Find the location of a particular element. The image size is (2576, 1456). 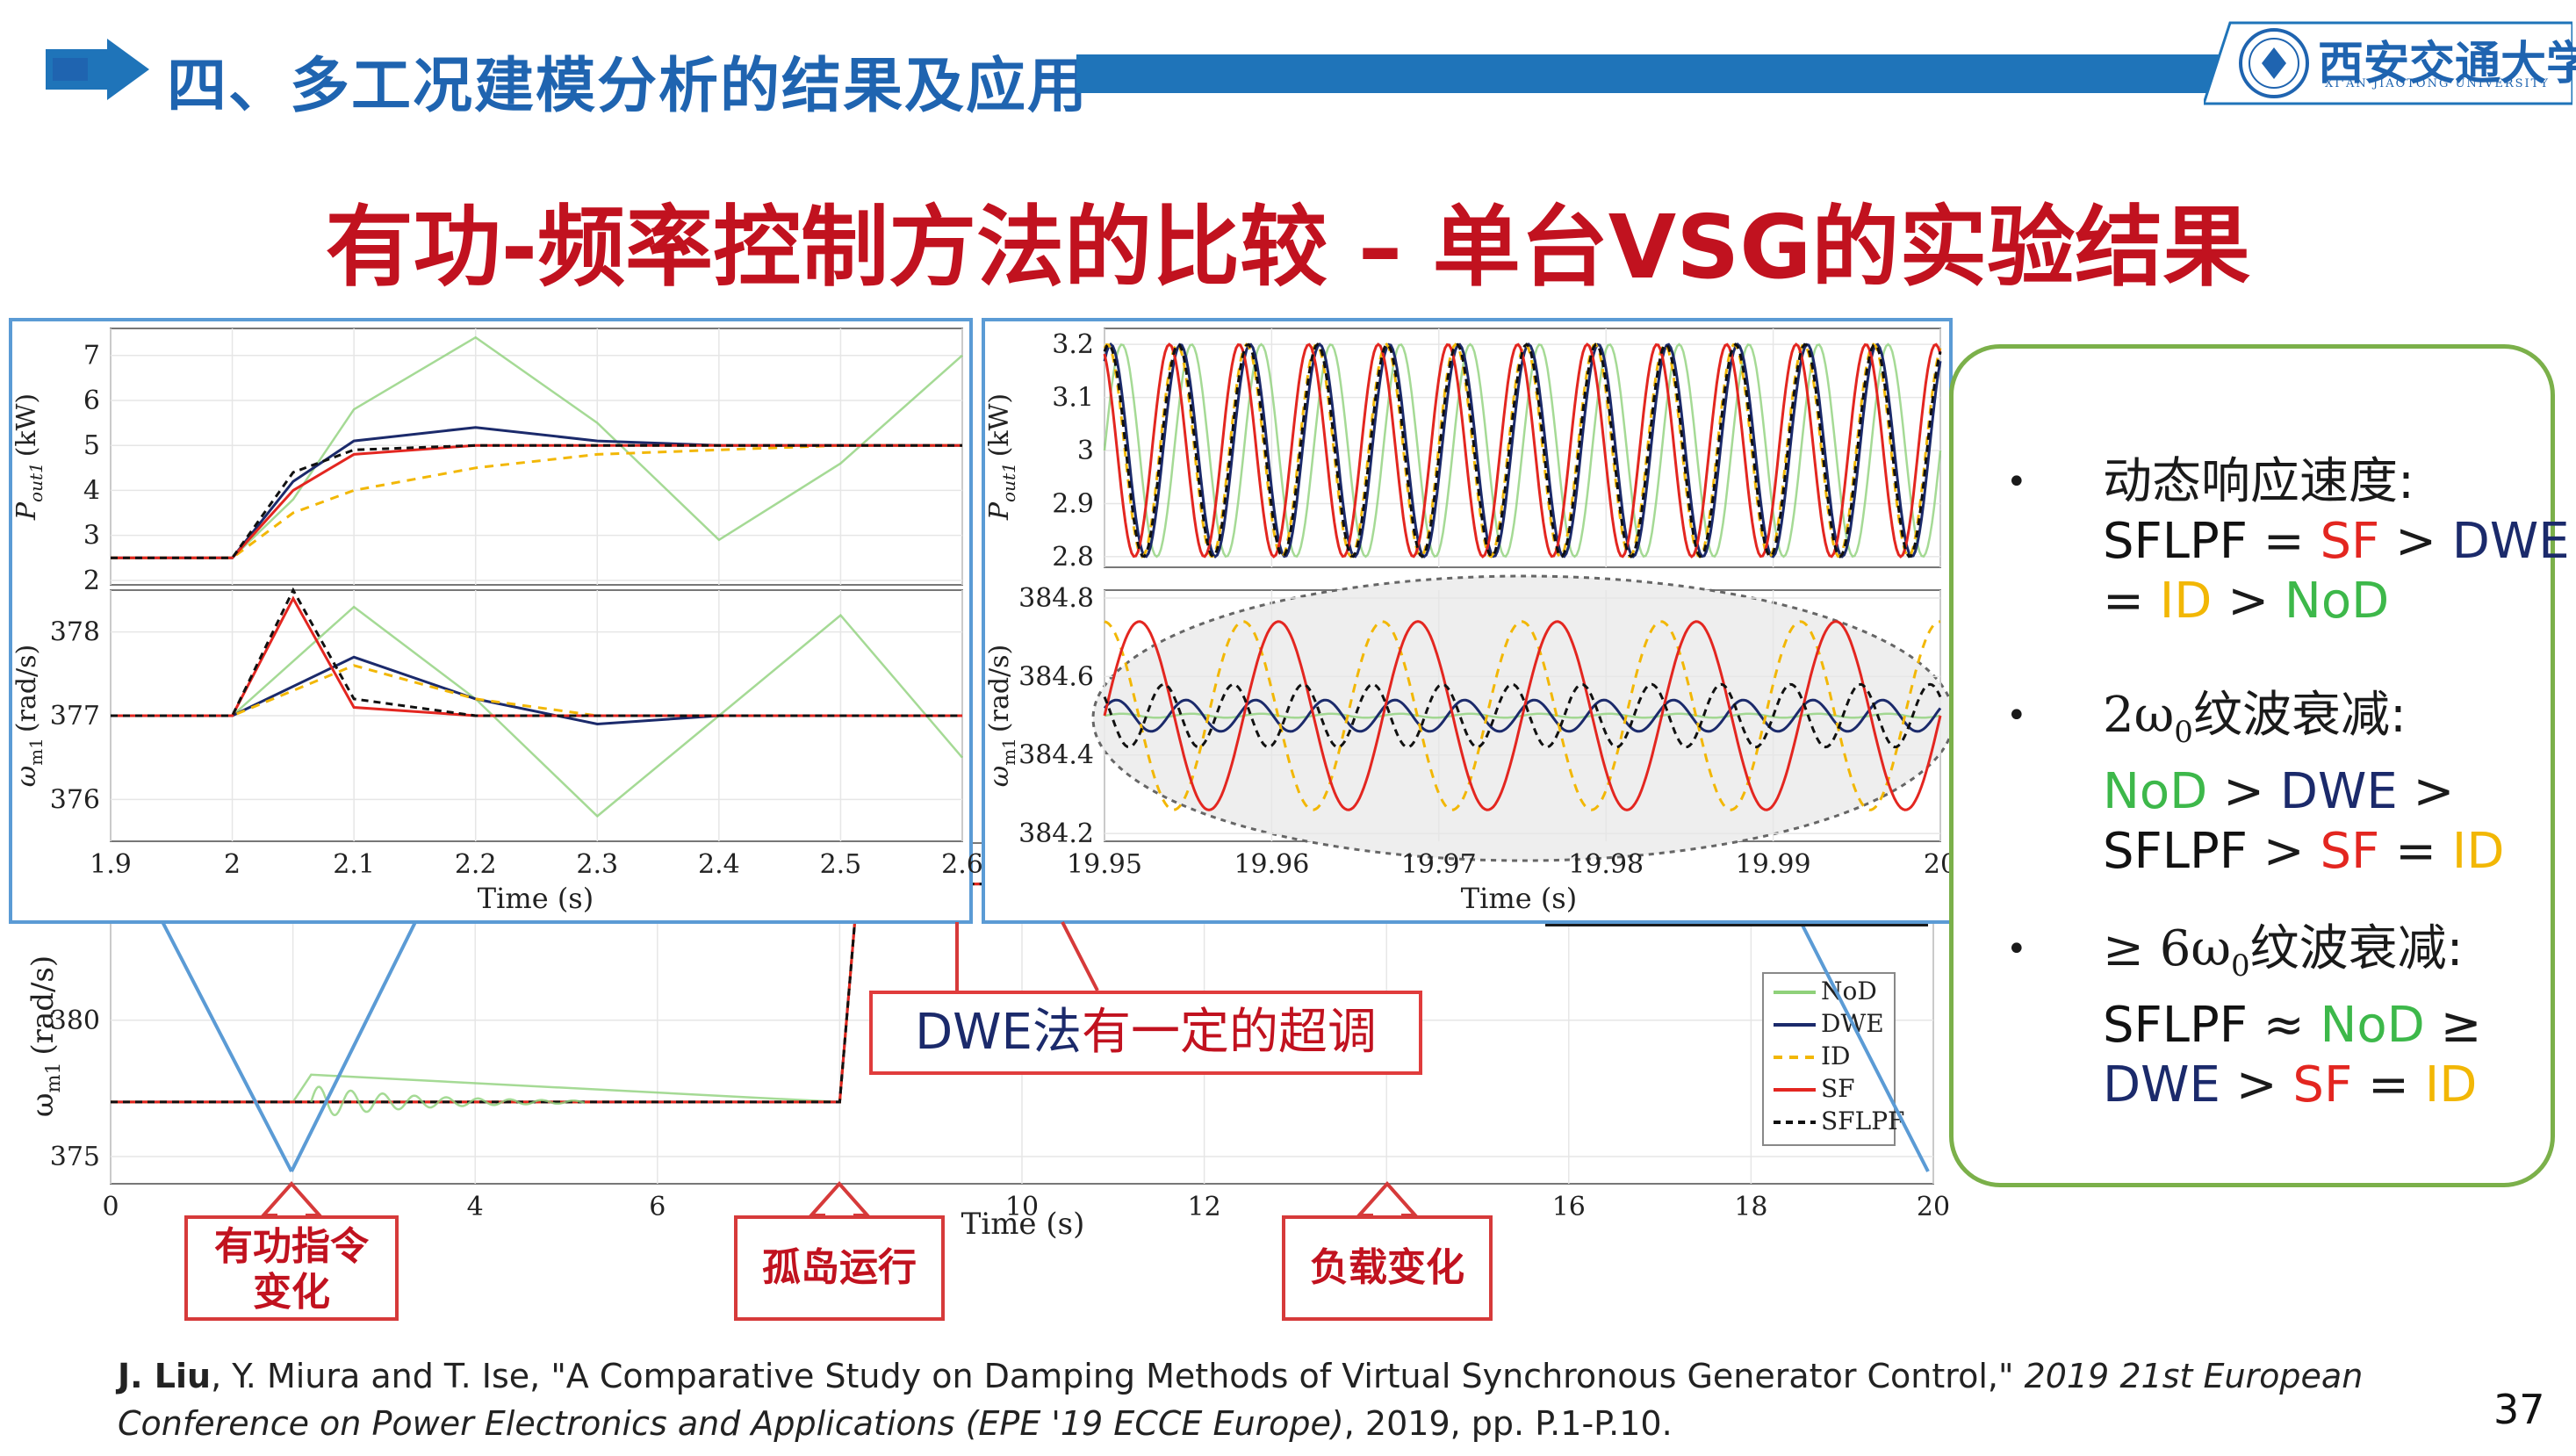

il-omega-series-sflpf is located at coordinates (536, 652).